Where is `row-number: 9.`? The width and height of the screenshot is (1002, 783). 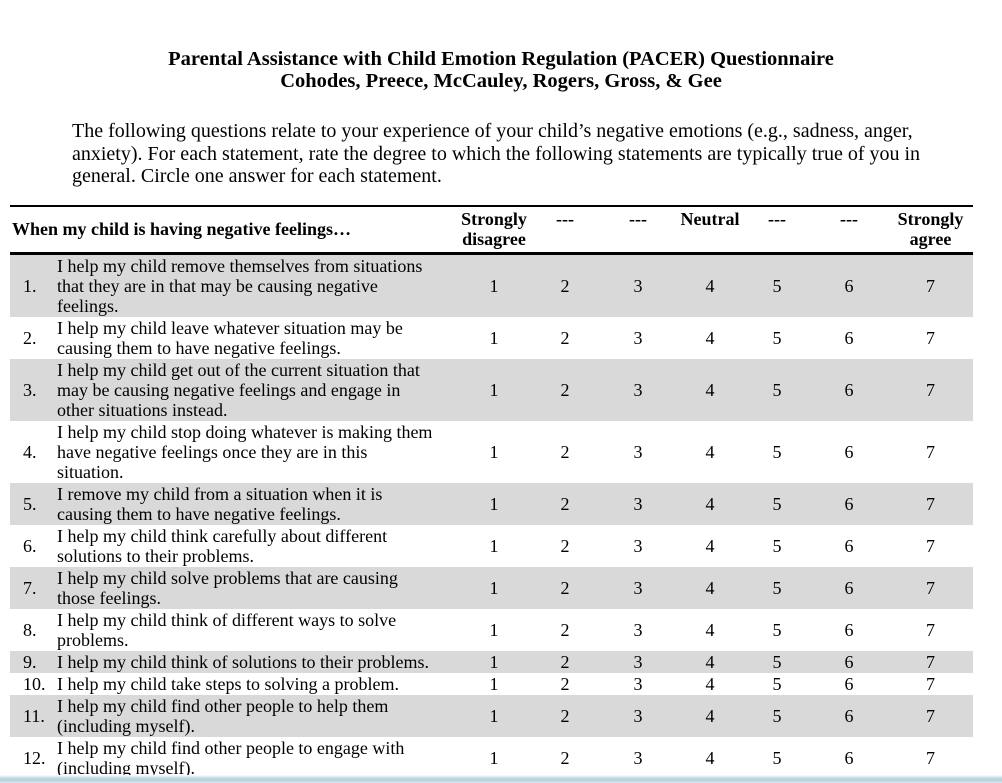 row-number: 9. is located at coordinates (30, 661).